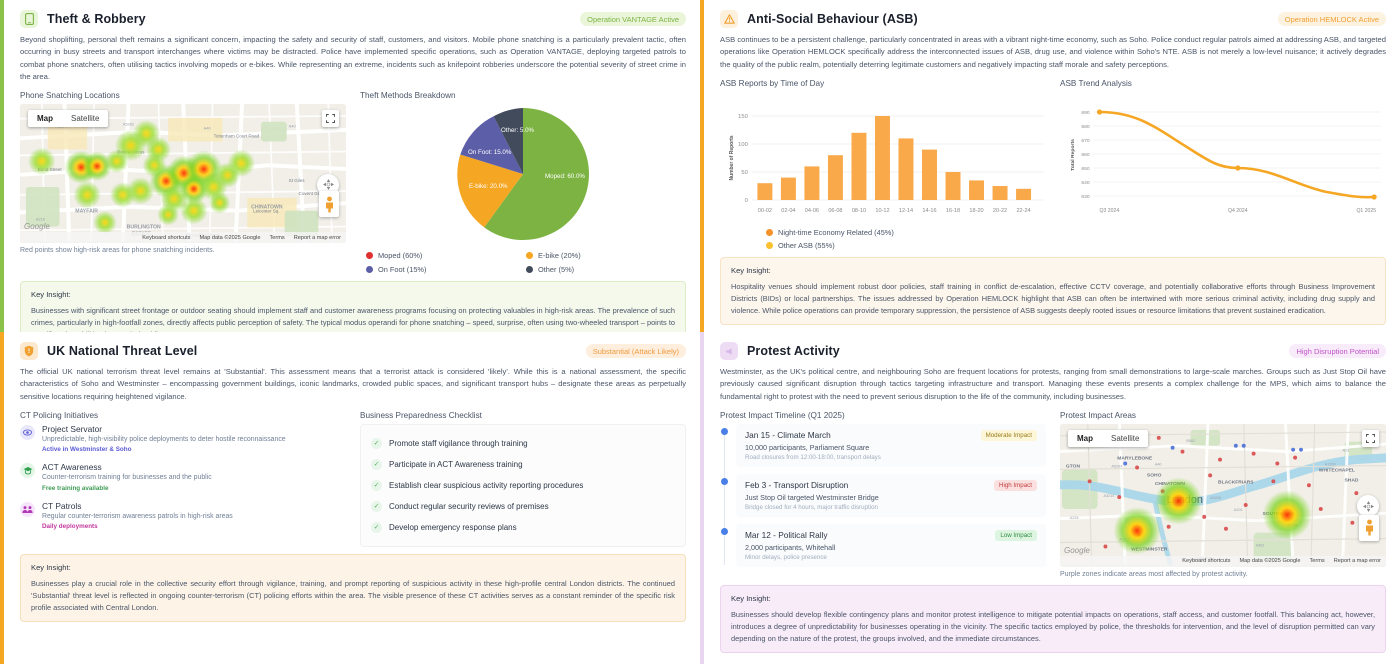 This screenshot has height=664, width=1400. I want to click on timeline-note: Minor delays, police presence, so click(786, 557).